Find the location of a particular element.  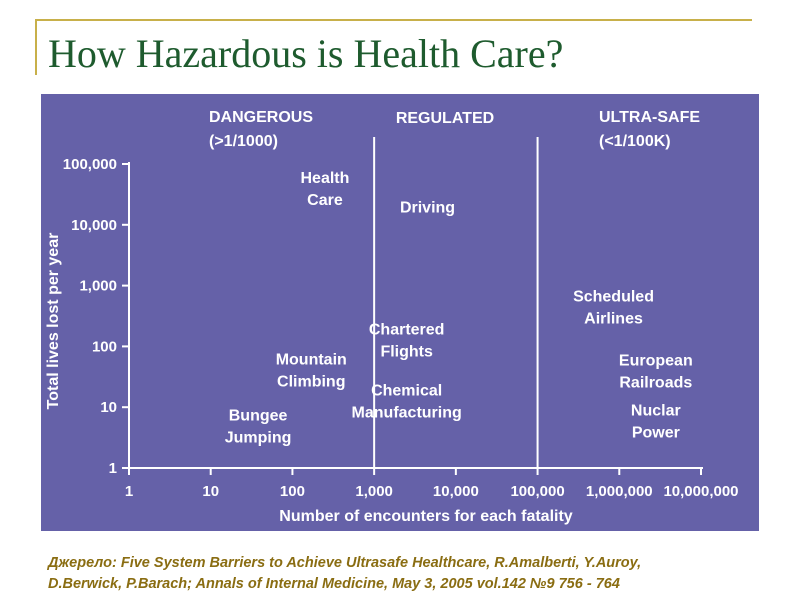

x-tick-label: 1,000 is located at coordinates (374, 491).